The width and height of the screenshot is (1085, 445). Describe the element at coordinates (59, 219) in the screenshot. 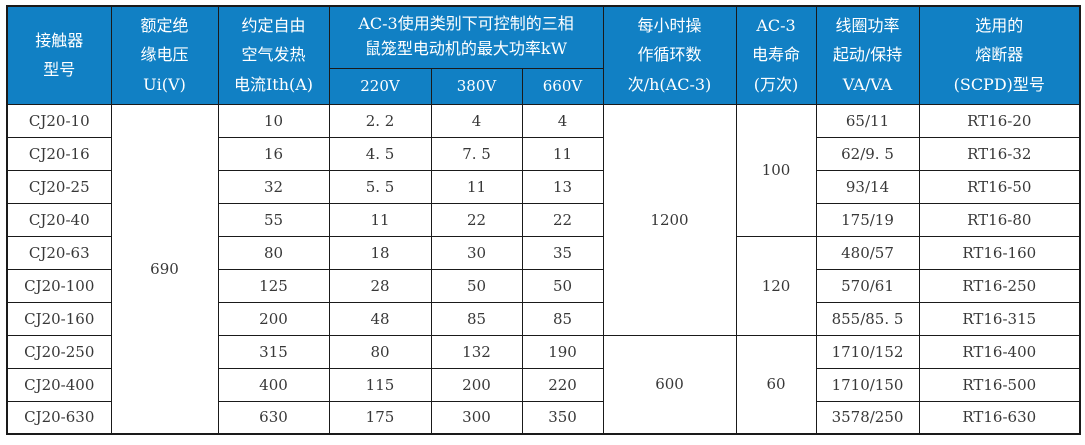

I see `cell-model: CJ20-40` at that location.